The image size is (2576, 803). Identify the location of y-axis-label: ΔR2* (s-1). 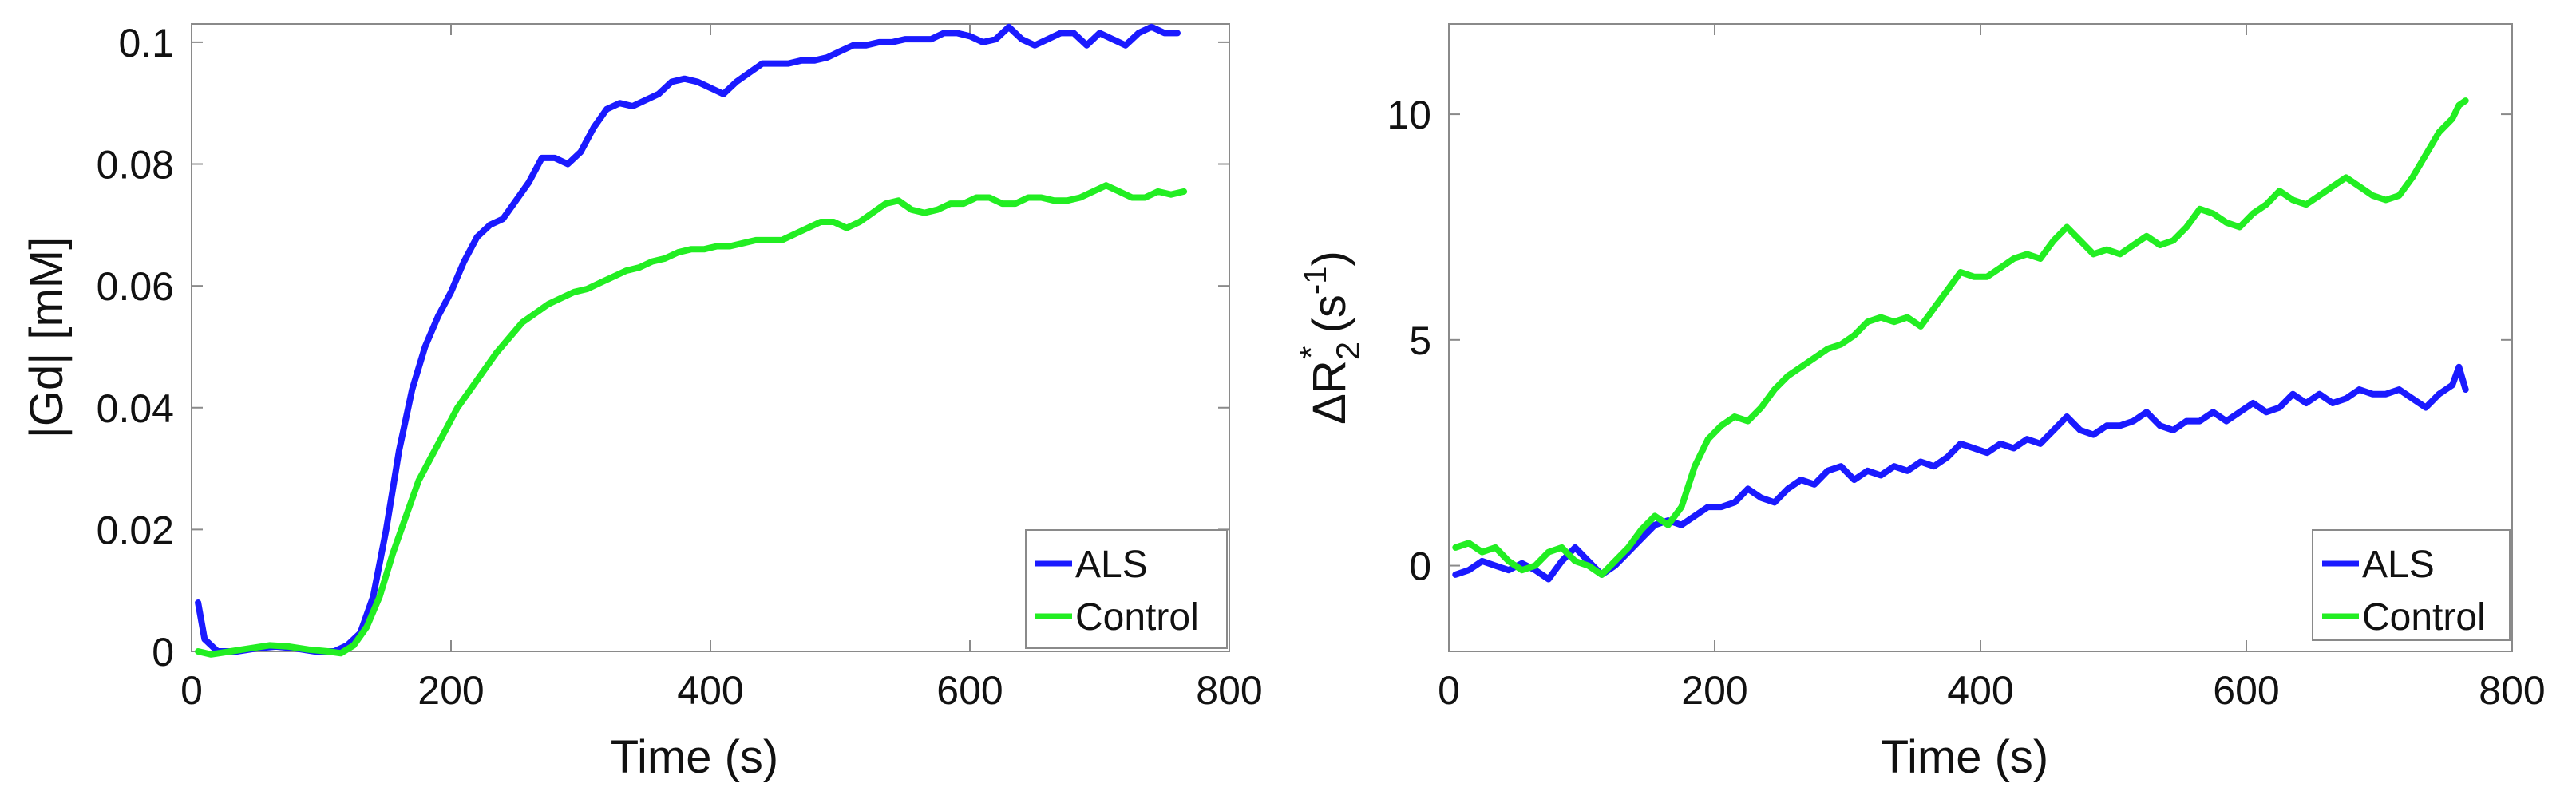
(1329, 338).